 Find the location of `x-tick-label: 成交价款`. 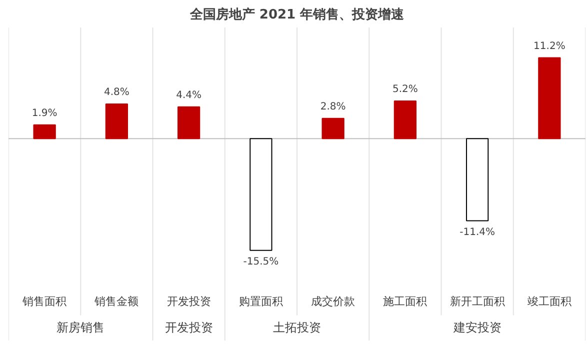

x-tick-label: 成交价款 is located at coordinates (333, 301).